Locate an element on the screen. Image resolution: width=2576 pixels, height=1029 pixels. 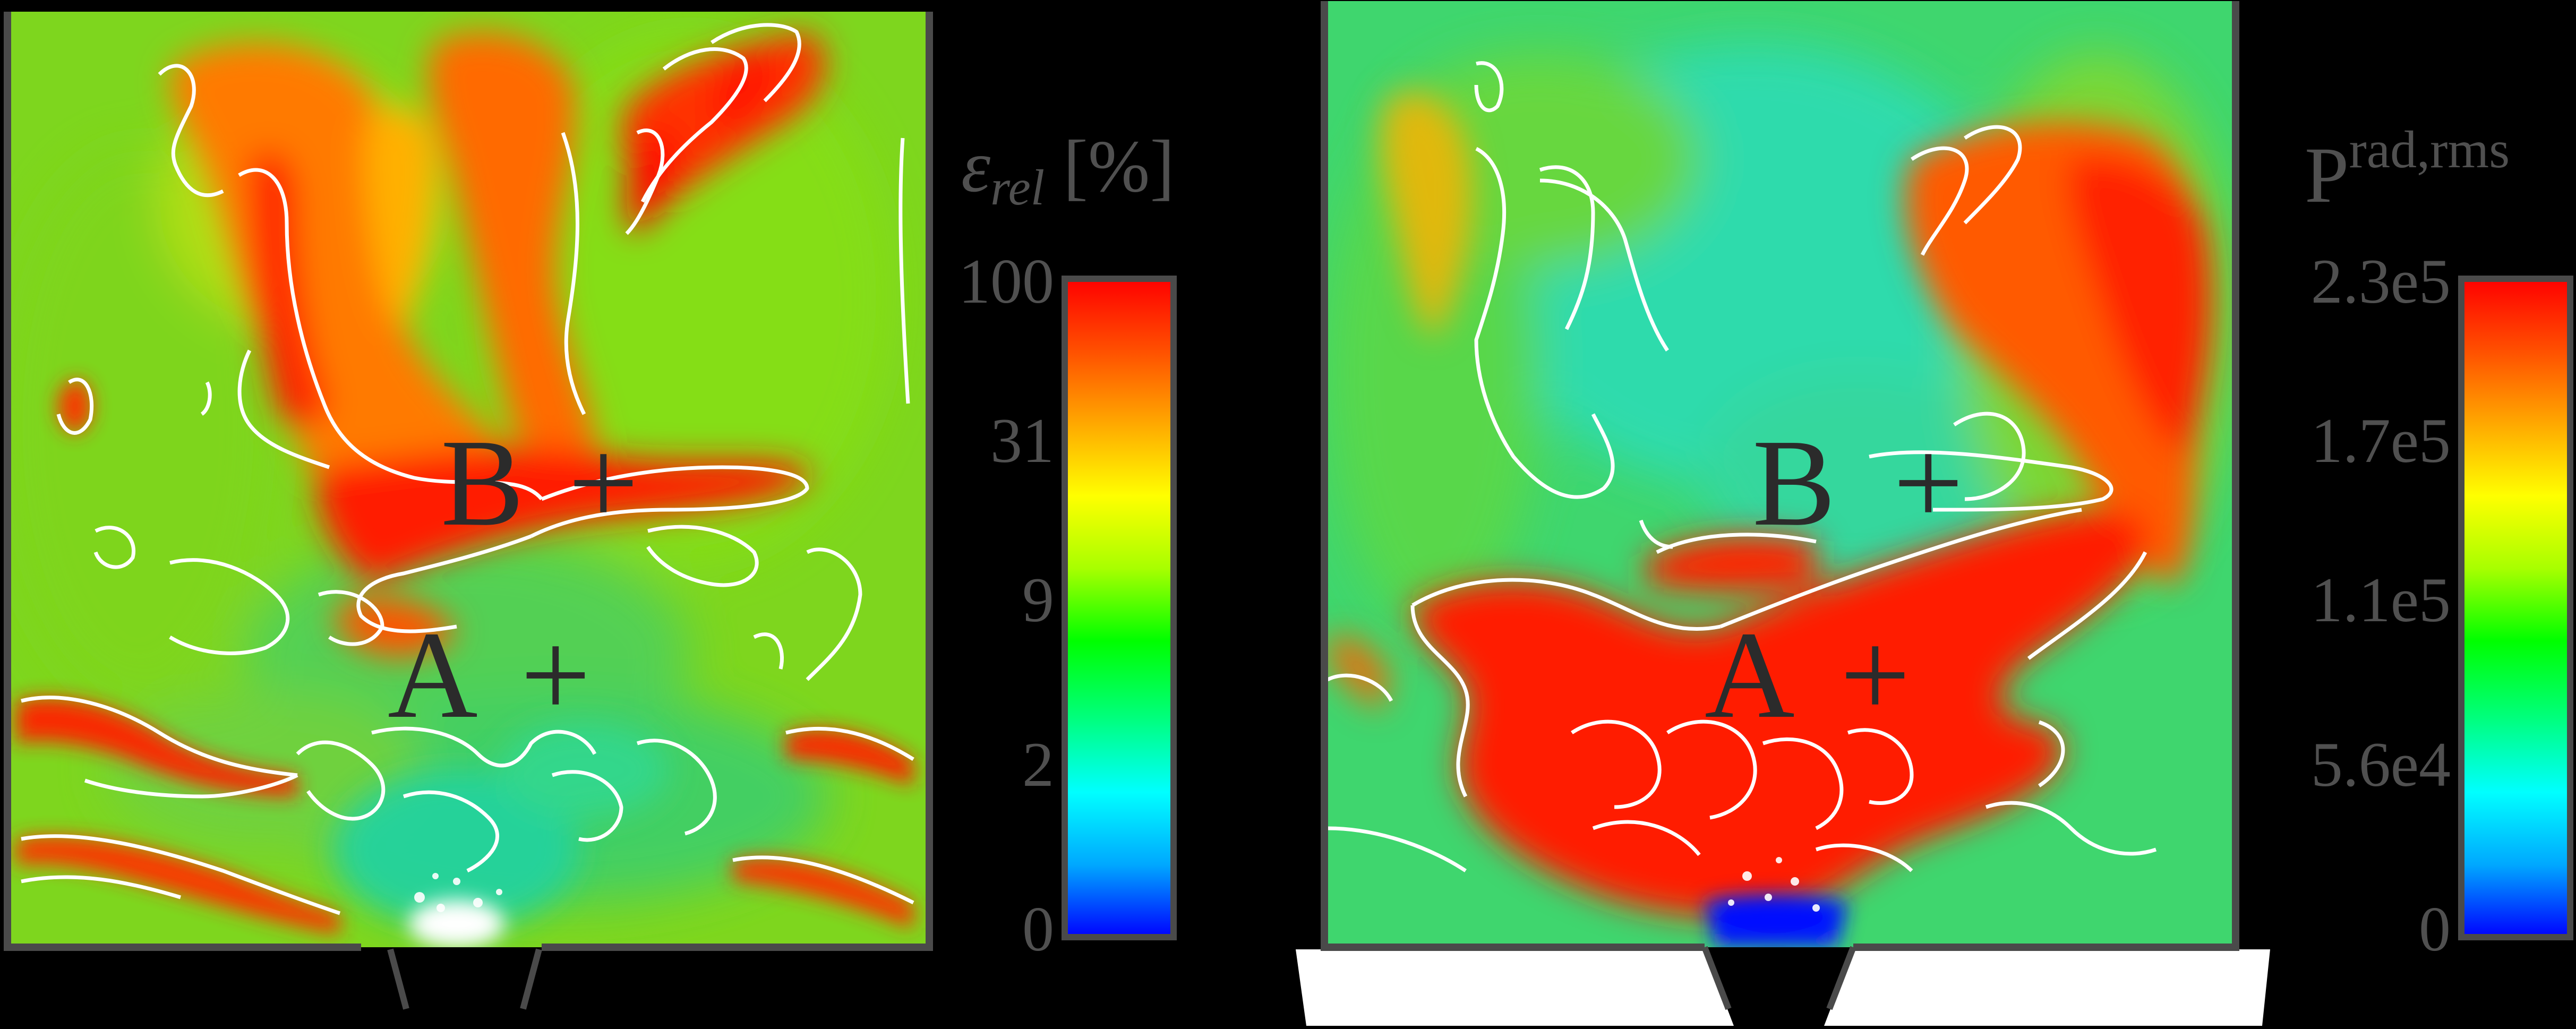
left-colorbar-gradient is located at coordinates (1119, 608).